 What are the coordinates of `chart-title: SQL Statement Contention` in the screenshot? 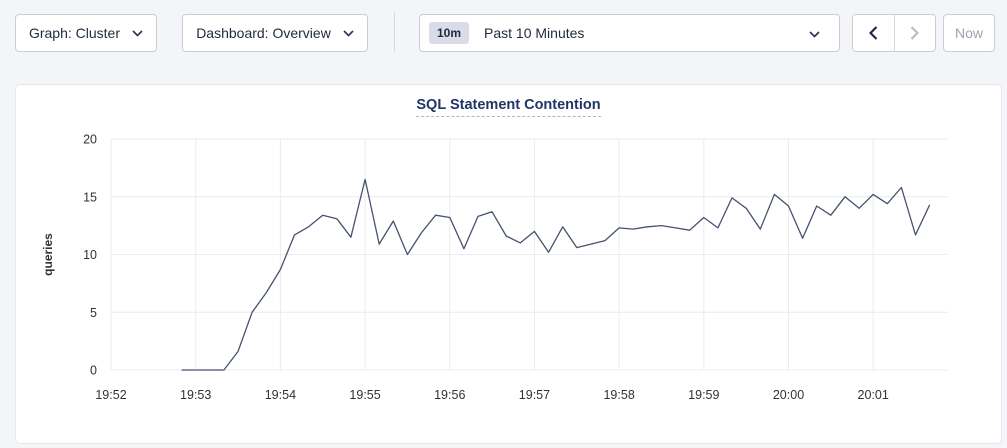 It's located at (508, 107).